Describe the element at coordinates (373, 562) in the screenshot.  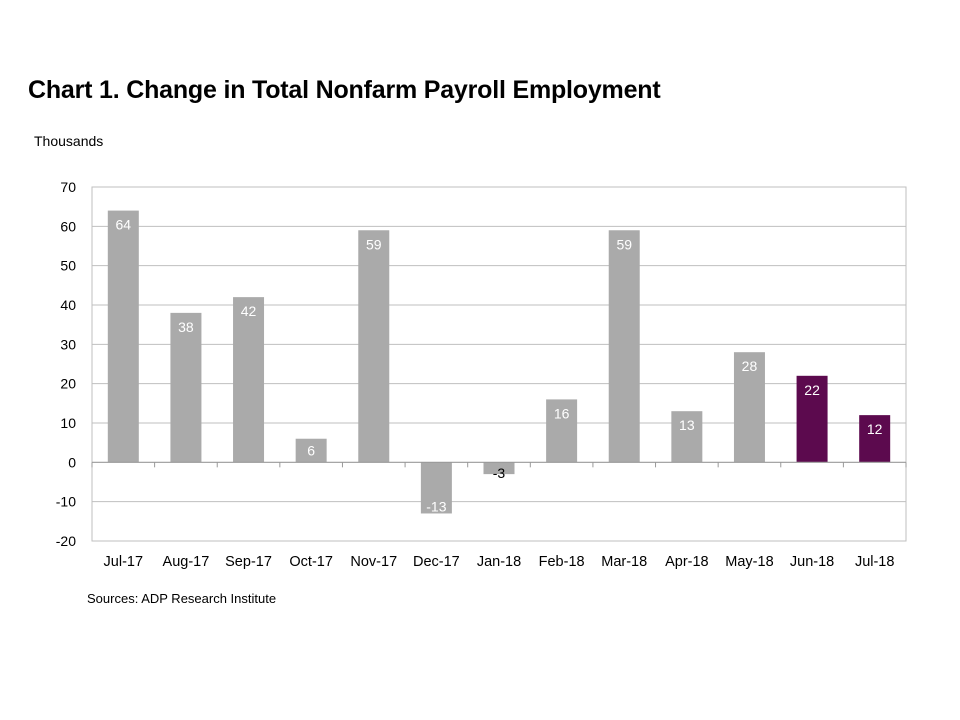
I see `x-tick-label: Nov-17` at that location.